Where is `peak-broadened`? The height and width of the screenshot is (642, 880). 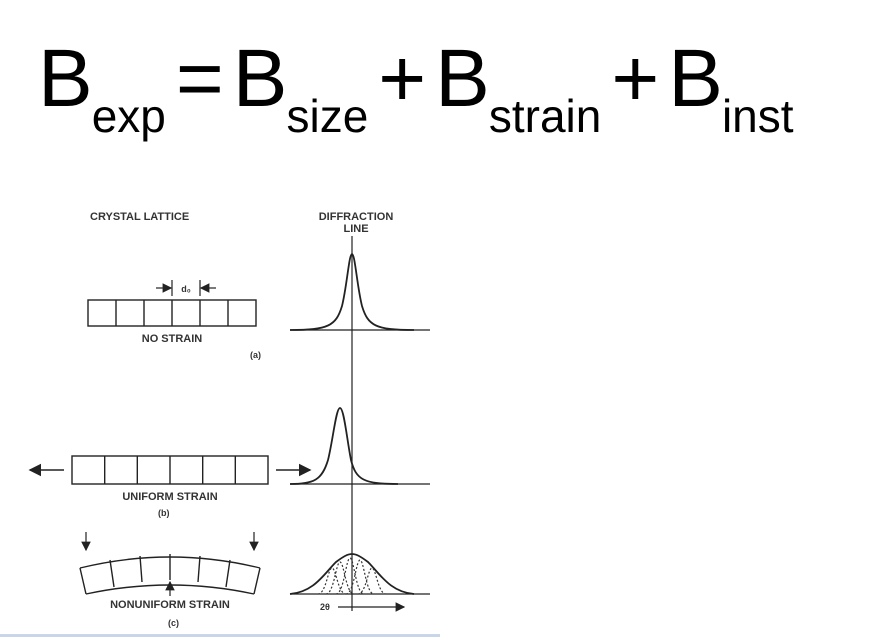 peak-broadened is located at coordinates (352, 574).